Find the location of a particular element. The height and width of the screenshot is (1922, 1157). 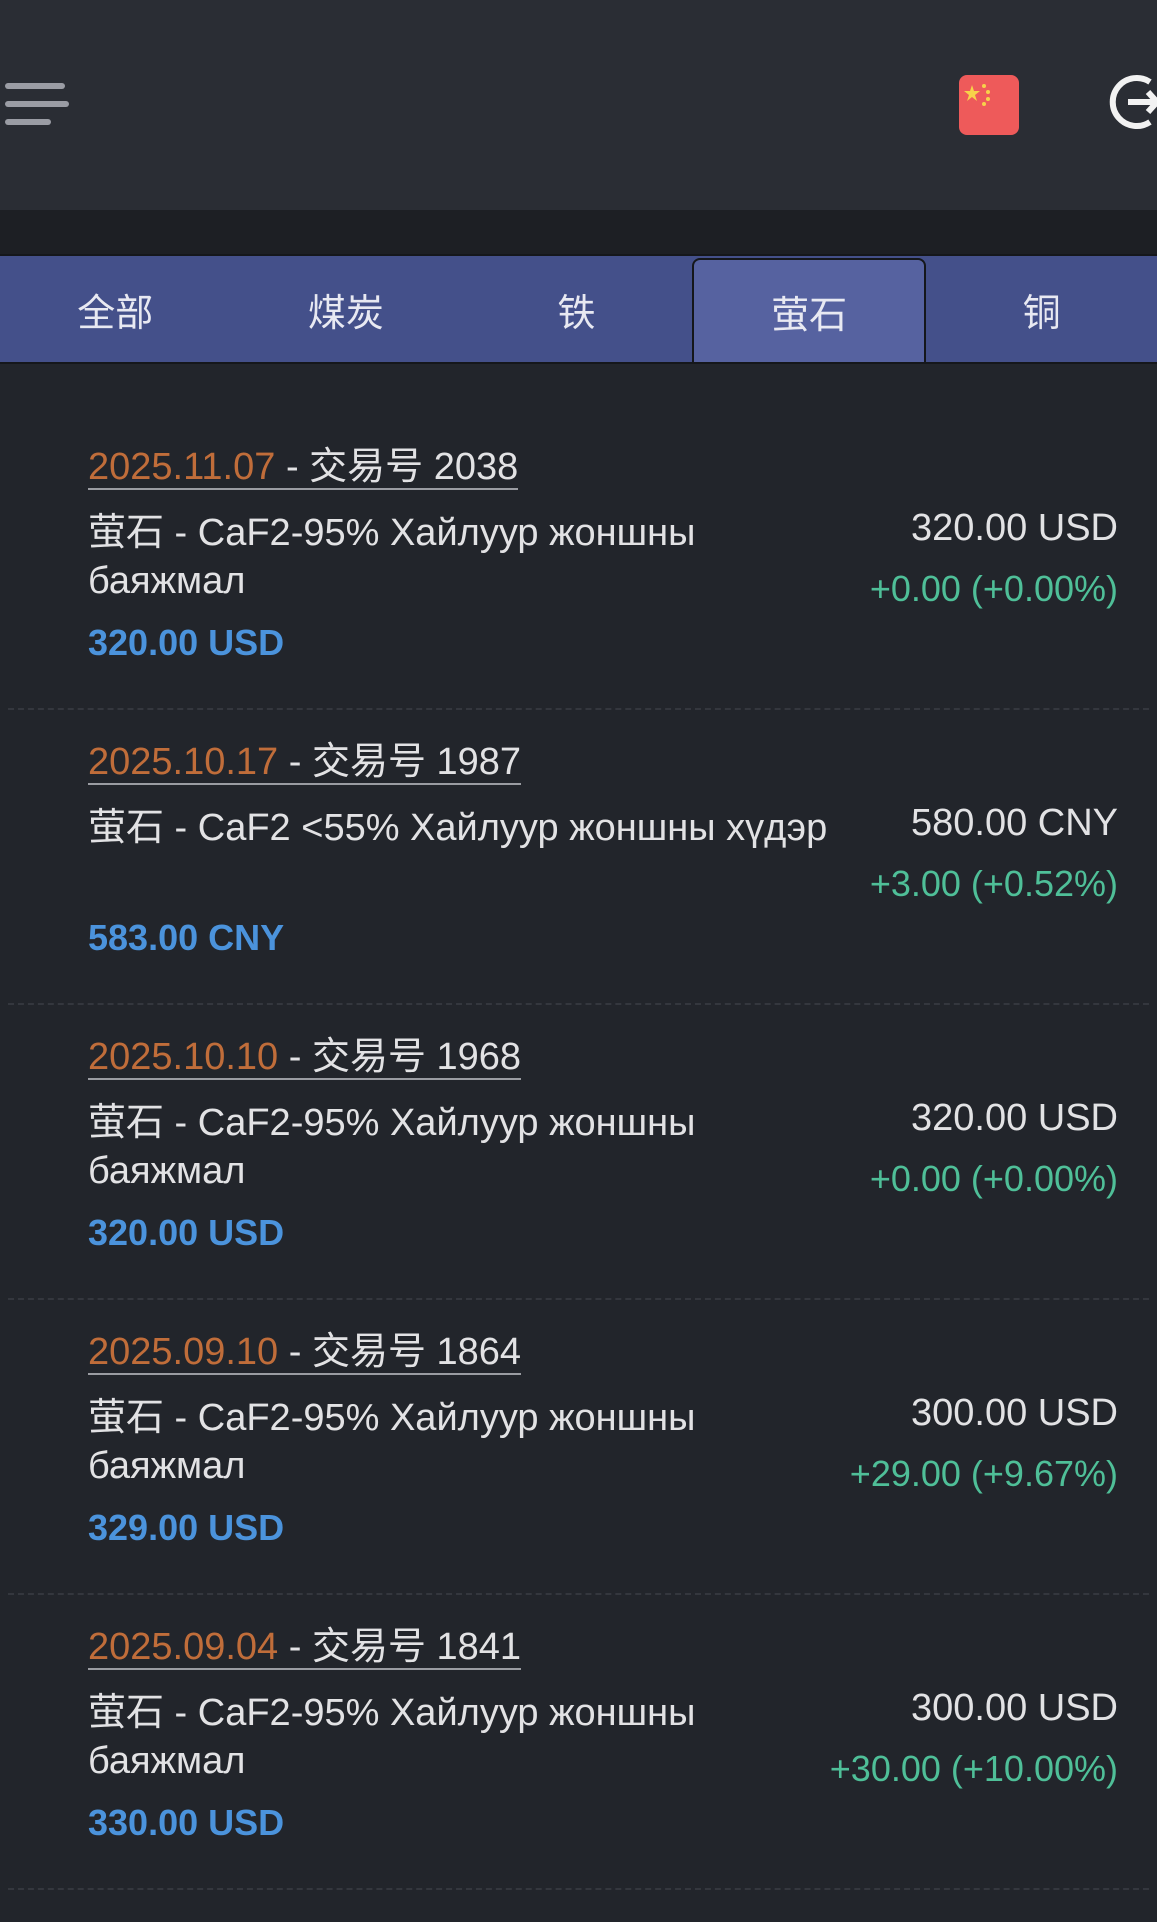

tab: 萤石 is located at coordinates (809, 310).